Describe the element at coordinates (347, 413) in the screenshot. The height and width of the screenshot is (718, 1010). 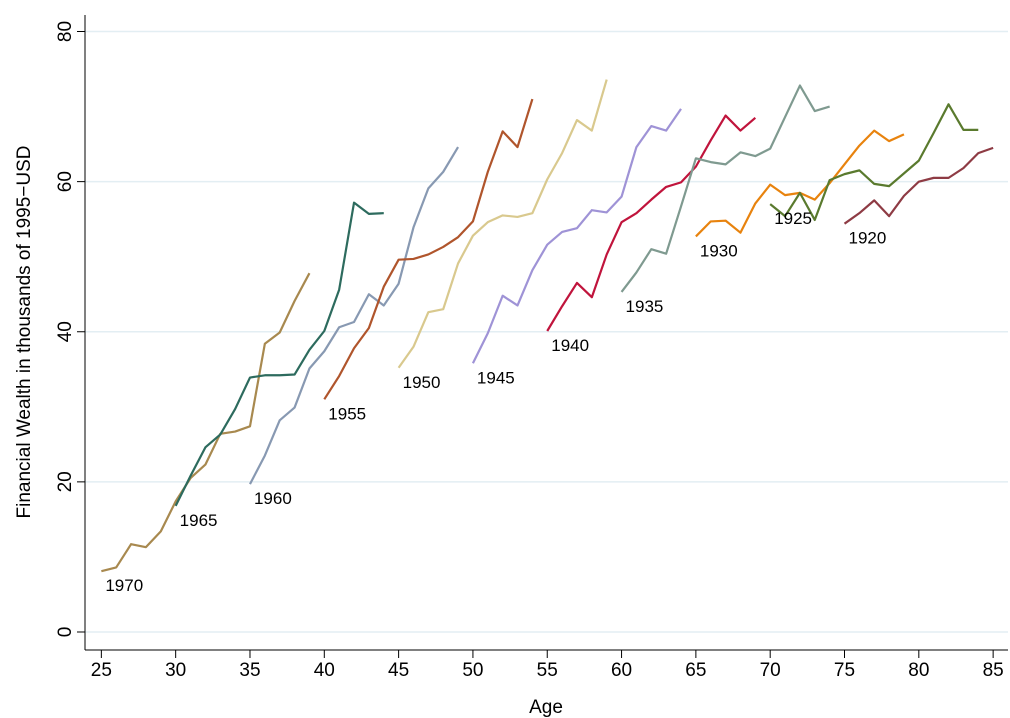
I see `series-label: 1955` at that location.